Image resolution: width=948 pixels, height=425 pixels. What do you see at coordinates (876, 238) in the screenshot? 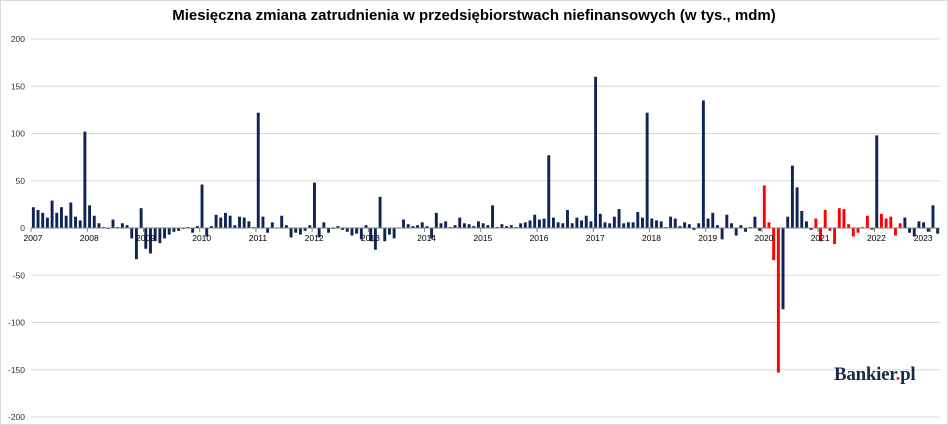
I see `x-tick-label: 2022` at bounding box center [876, 238].